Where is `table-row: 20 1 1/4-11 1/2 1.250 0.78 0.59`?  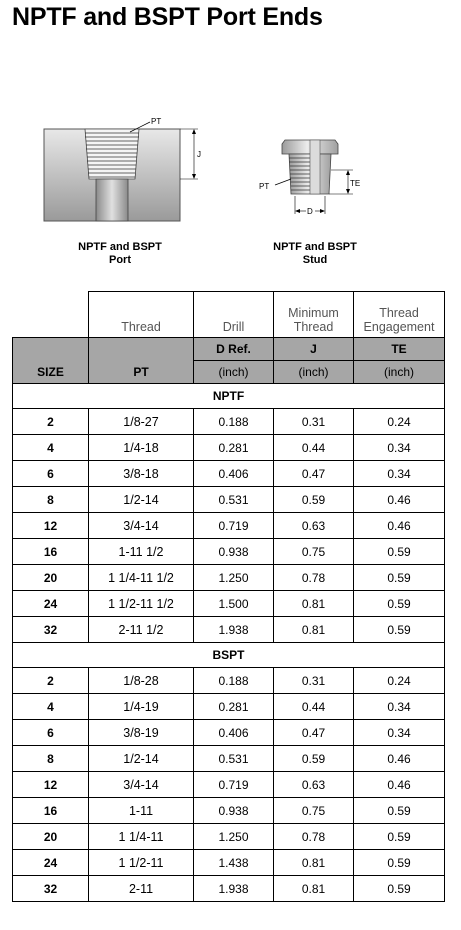
table-row: 20 1 1/4-11 1/2 1.250 0.78 0.59 is located at coordinates (228, 577).